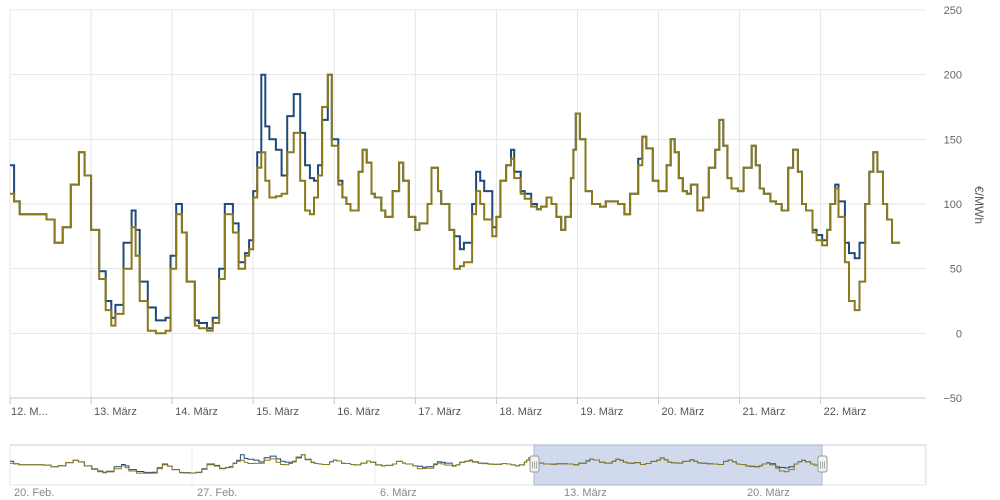 The height and width of the screenshot is (500, 1000). I want to click on y-tick-label: 150, so click(953, 140).